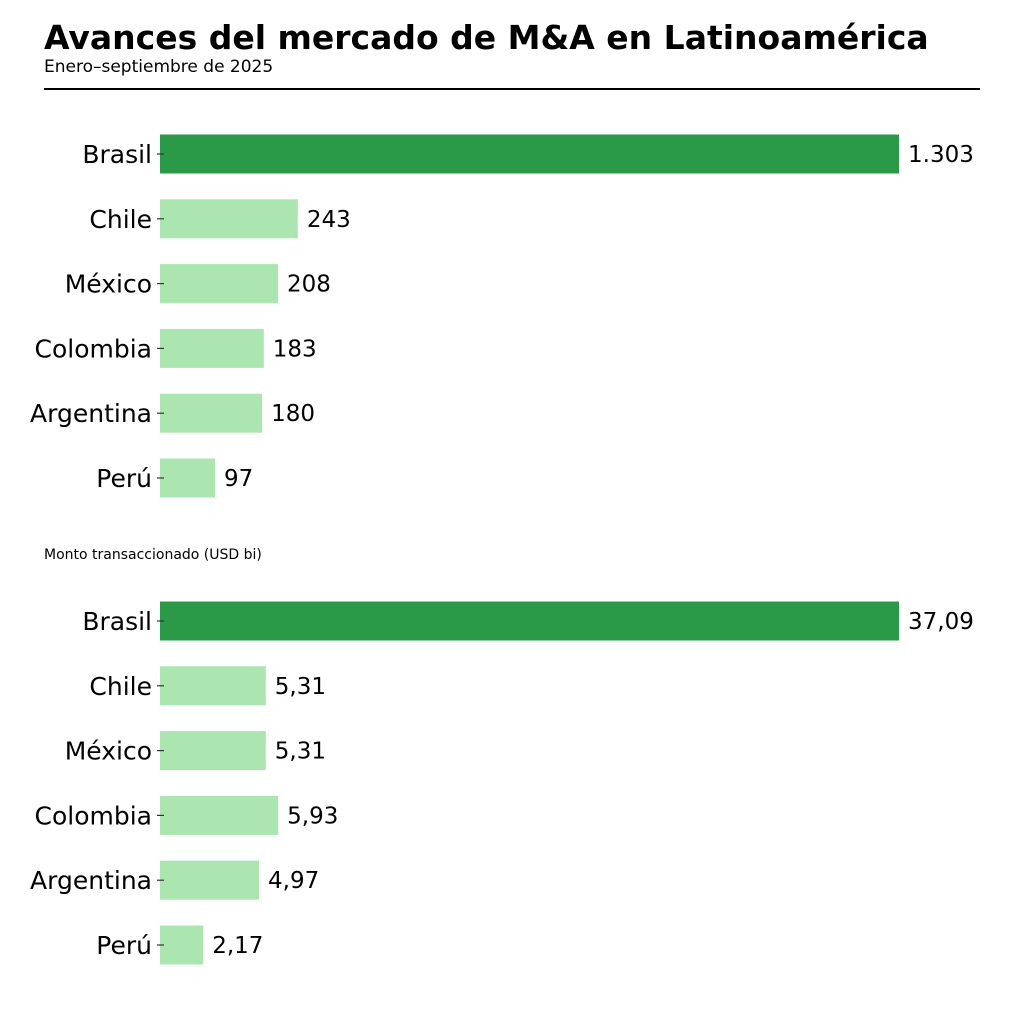  I want to click on value-label: 4,97, so click(293, 881).